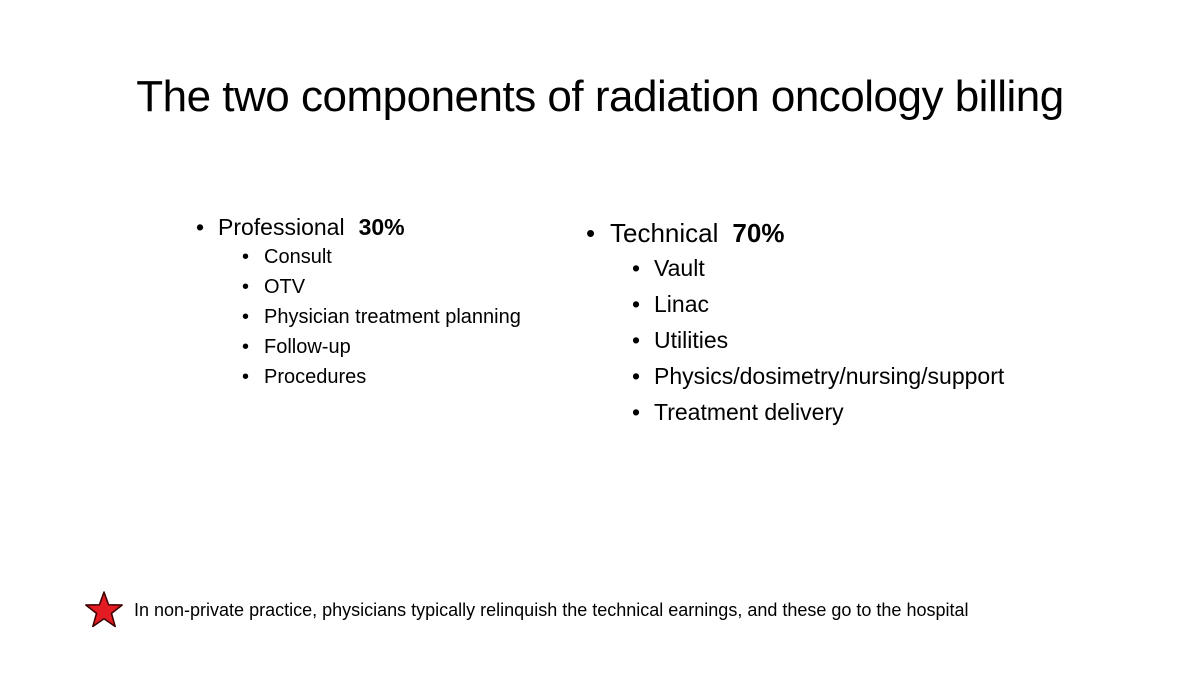 The width and height of the screenshot is (1200, 675). What do you see at coordinates (281, 227) in the screenshot?
I see `professional-label: Professional` at bounding box center [281, 227].